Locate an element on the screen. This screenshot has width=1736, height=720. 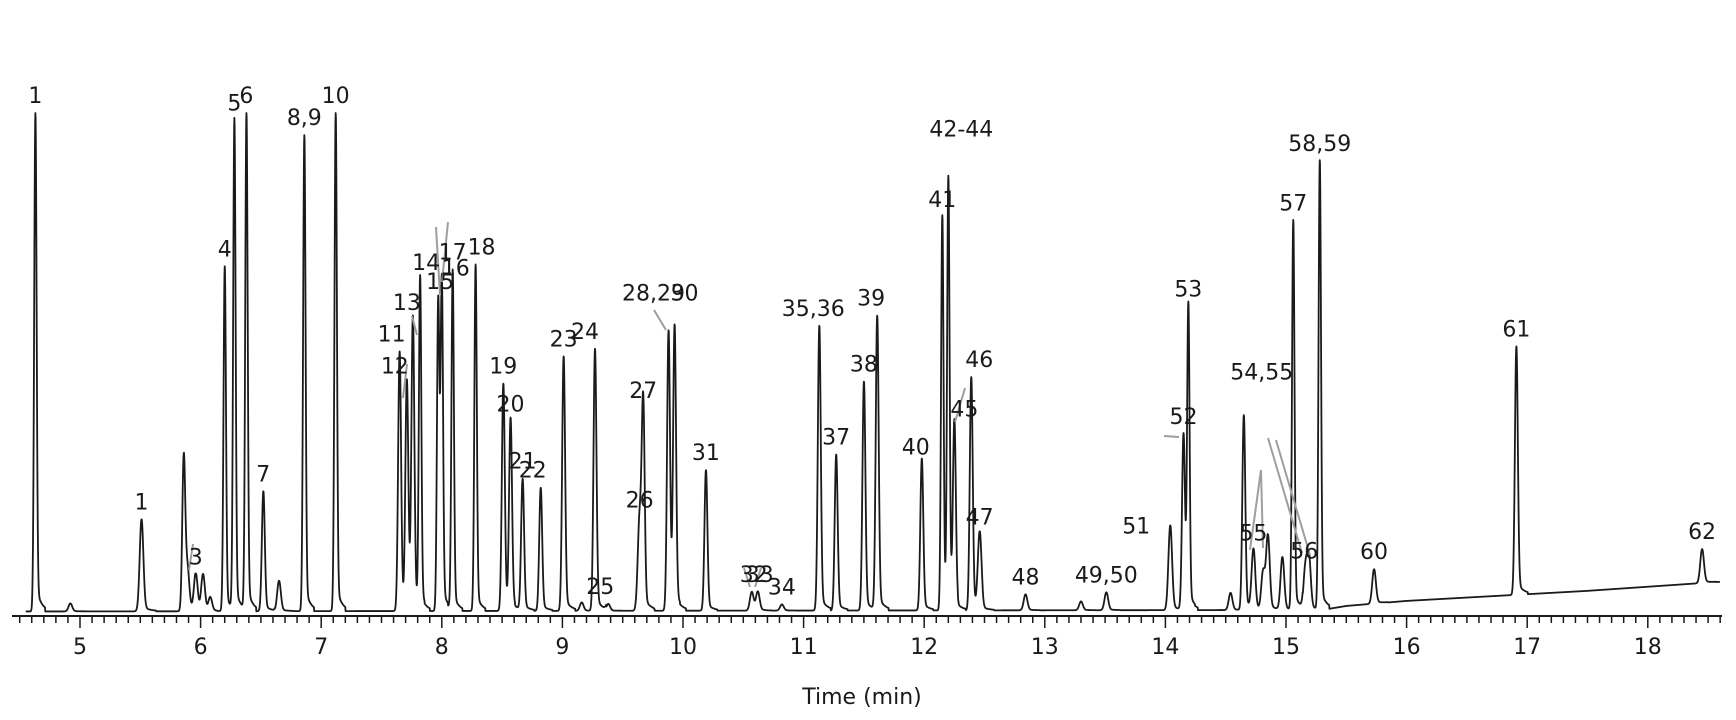
peak-label: 21 is located at coordinates (523, 462).